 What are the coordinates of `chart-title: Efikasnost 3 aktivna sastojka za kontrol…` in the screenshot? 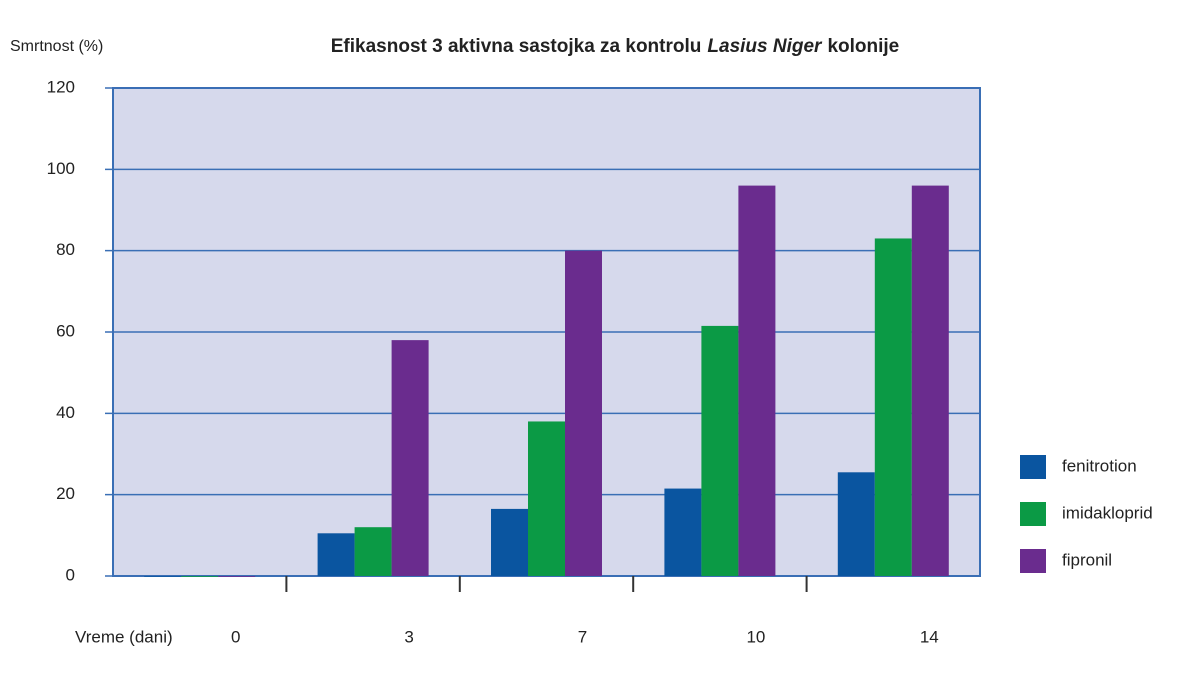 It's located at (615, 46).